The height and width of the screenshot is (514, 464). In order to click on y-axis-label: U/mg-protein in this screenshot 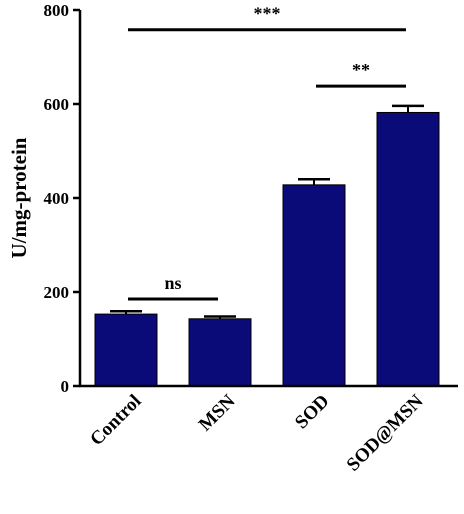, I will do `click(19, 197)`.